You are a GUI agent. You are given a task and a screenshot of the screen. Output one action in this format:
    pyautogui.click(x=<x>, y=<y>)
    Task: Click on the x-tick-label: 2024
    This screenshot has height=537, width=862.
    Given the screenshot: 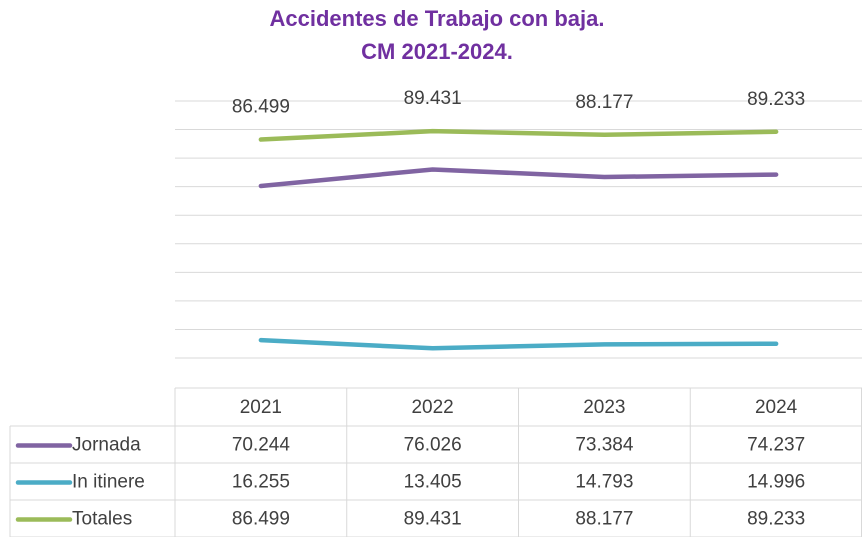 What is the action you would take?
    pyautogui.click(x=776, y=407)
    